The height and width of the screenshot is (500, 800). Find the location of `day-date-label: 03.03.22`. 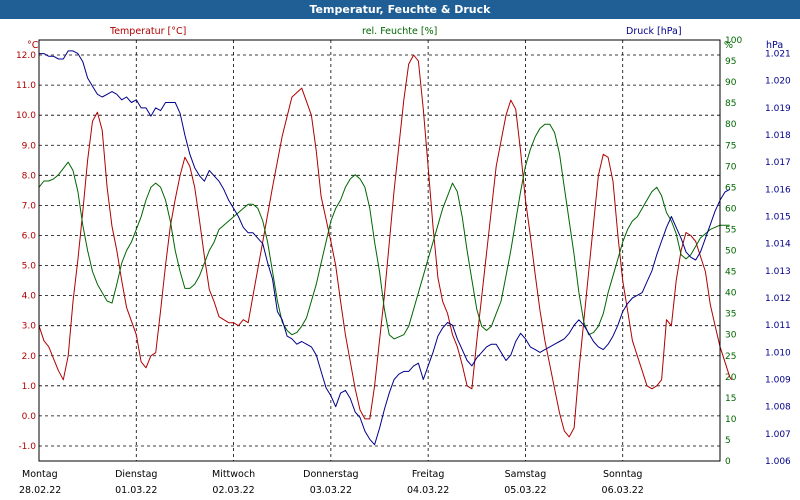

day-date-label: 03.03.22 is located at coordinates (331, 490).